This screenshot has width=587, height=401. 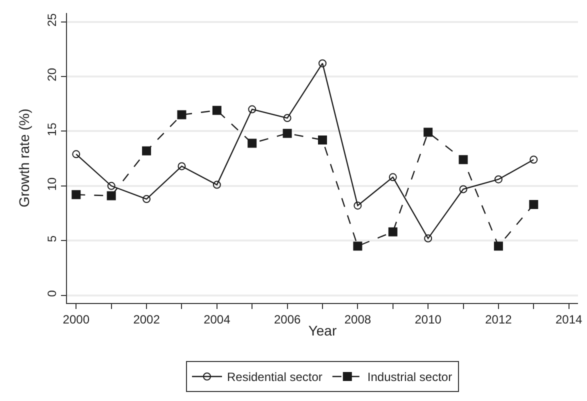 What do you see at coordinates (569, 319) in the screenshot?
I see `x-tick-label: 2014` at bounding box center [569, 319].